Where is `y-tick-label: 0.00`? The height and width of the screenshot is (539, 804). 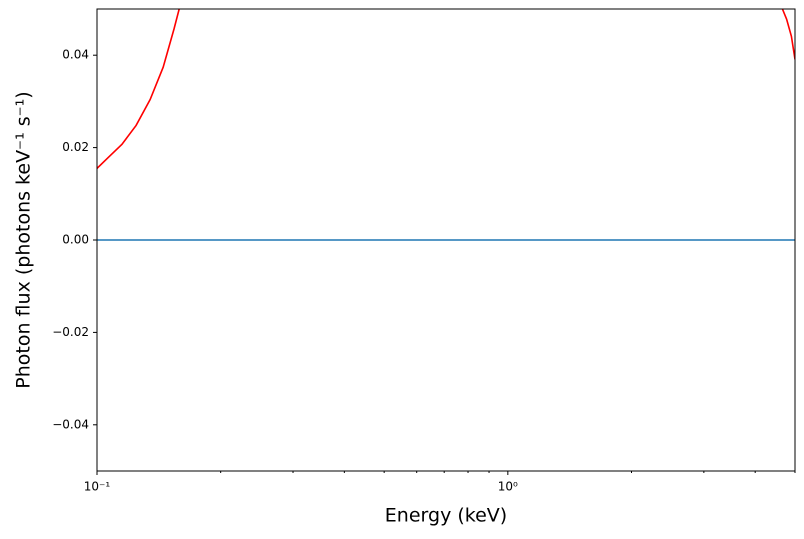
y-tick-label: 0.00 is located at coordinates (75, 240).